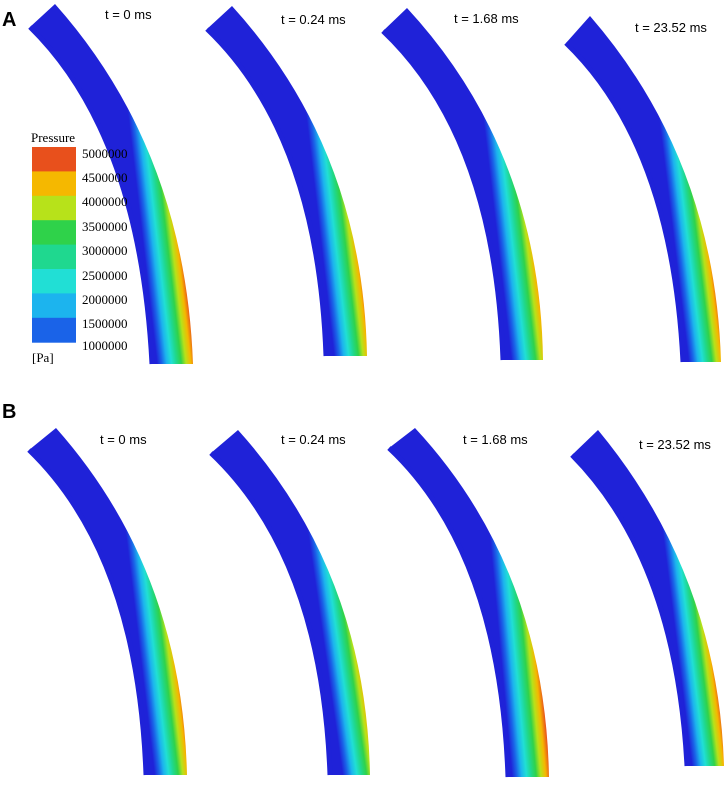  Describe the element at coordinates (123, 439) in the screenshot. I see `time-label-b-1: t = 0 ms` at that location.